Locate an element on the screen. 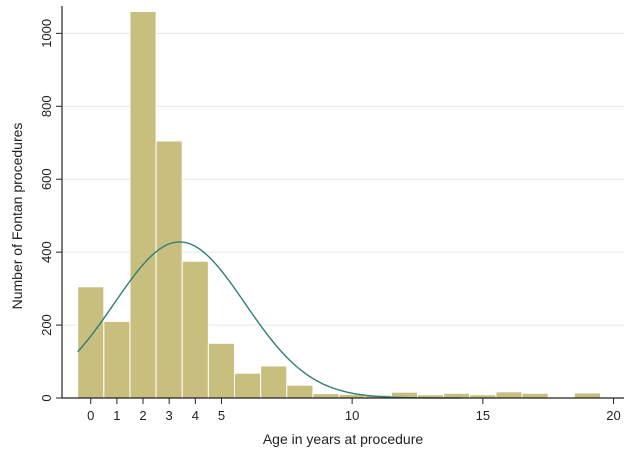 This screenshot has width=630, height=453. x-tick-label-6: 10 is located at coordinates (352, 415).